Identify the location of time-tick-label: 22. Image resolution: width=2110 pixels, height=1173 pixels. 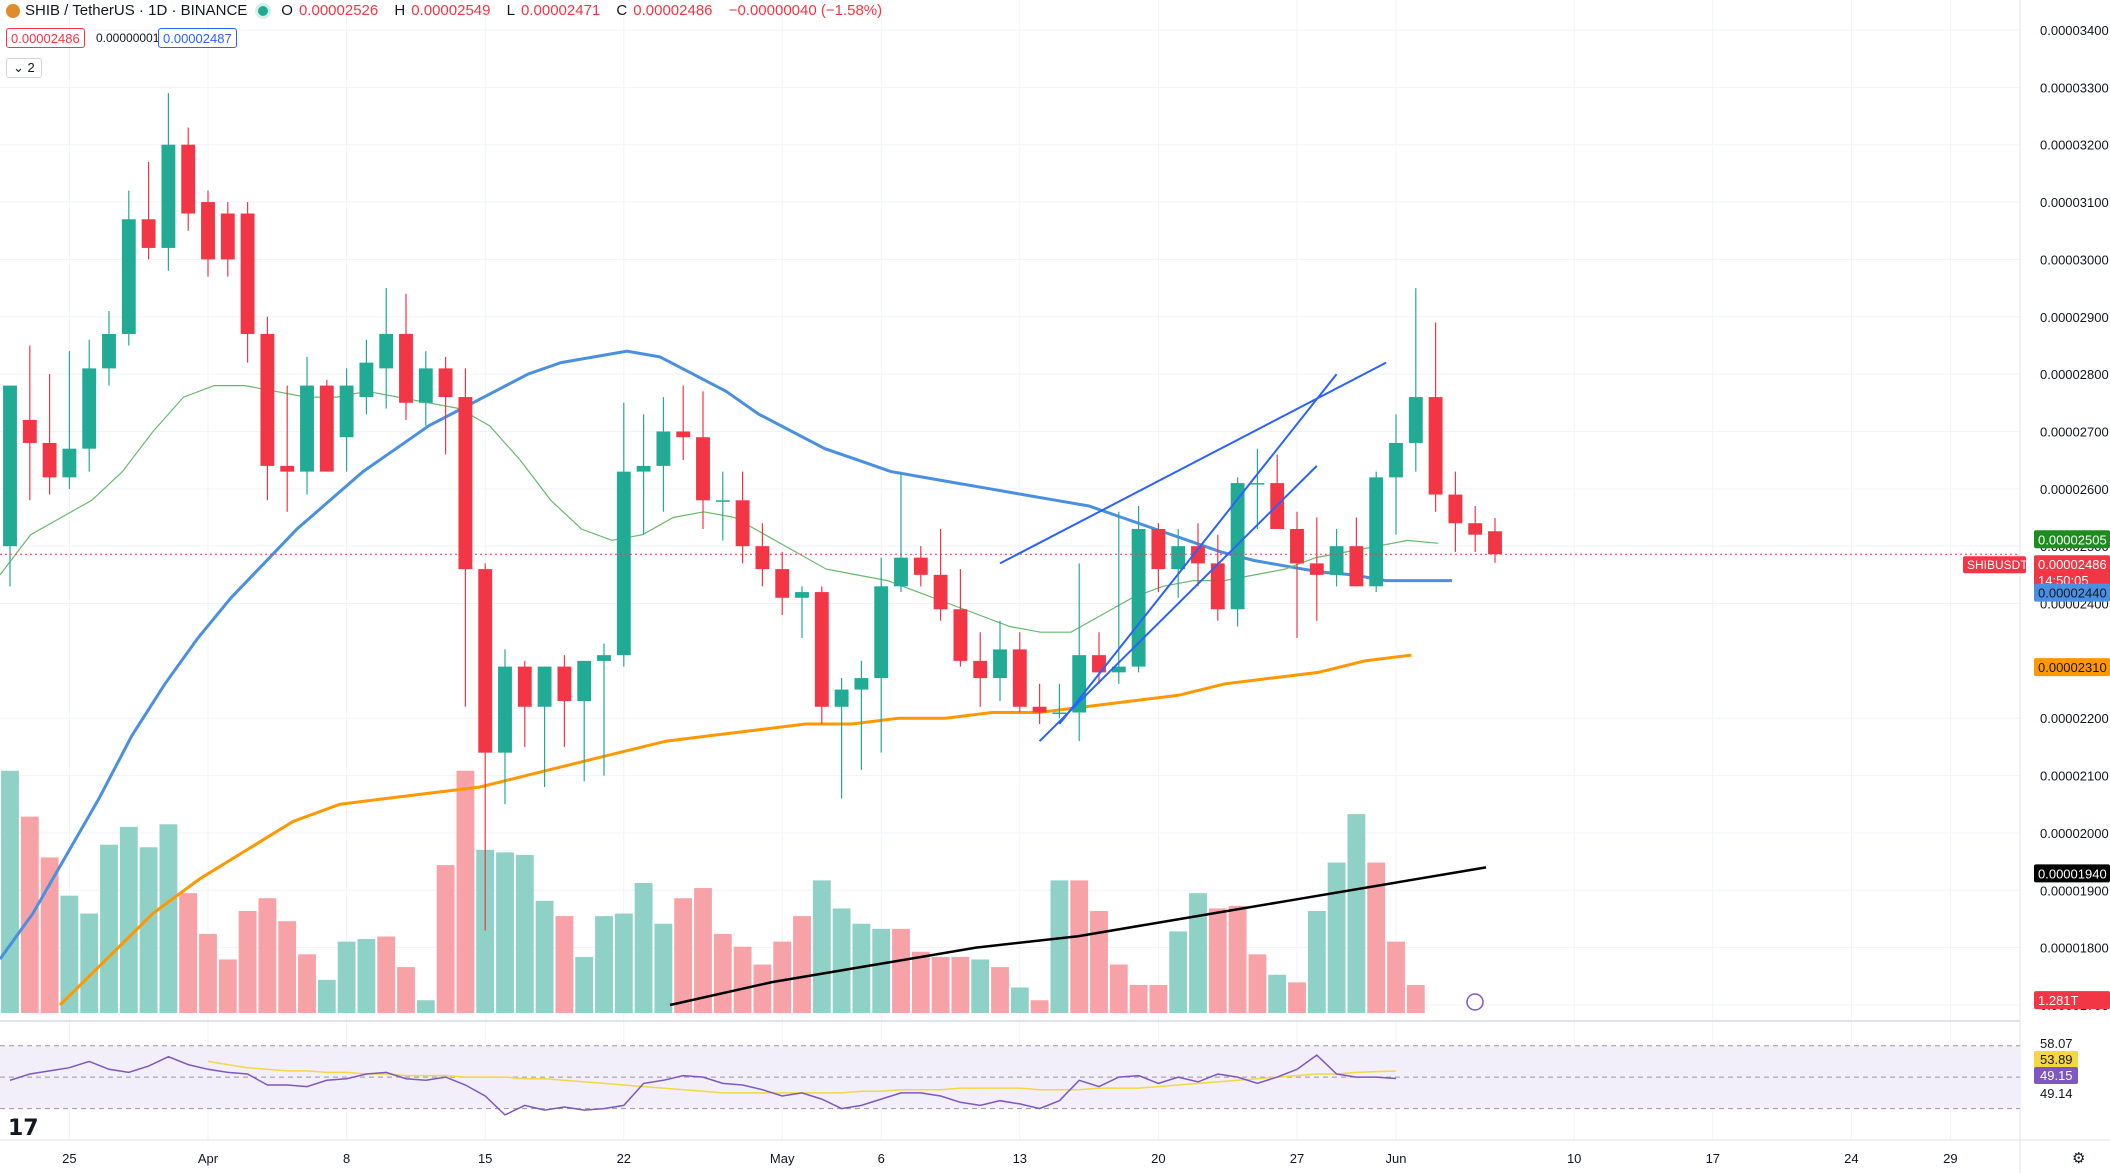
(624, 1158).